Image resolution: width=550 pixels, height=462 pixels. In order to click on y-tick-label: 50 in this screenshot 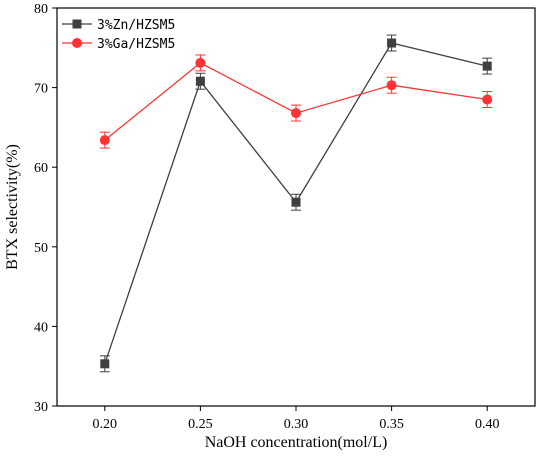, I will do `click(41, 248)`.